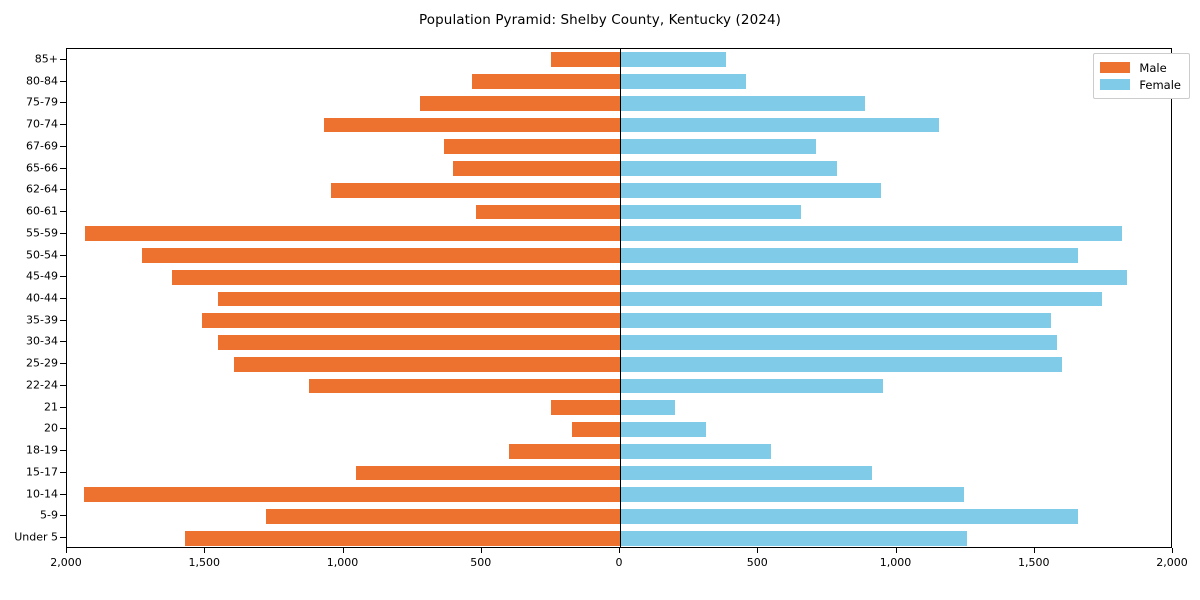 The height and width of the screenshot is (600, 1200). I want to click on bar-male-85-, so click(585, 60).